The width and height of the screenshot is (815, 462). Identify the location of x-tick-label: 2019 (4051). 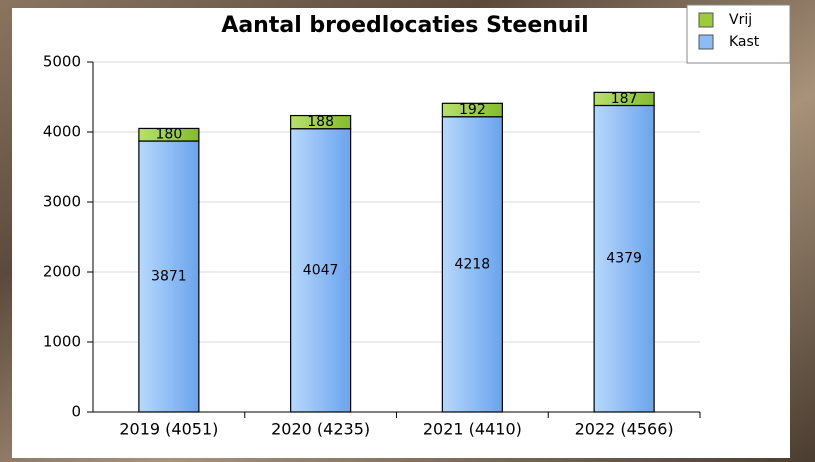
(168, 429).